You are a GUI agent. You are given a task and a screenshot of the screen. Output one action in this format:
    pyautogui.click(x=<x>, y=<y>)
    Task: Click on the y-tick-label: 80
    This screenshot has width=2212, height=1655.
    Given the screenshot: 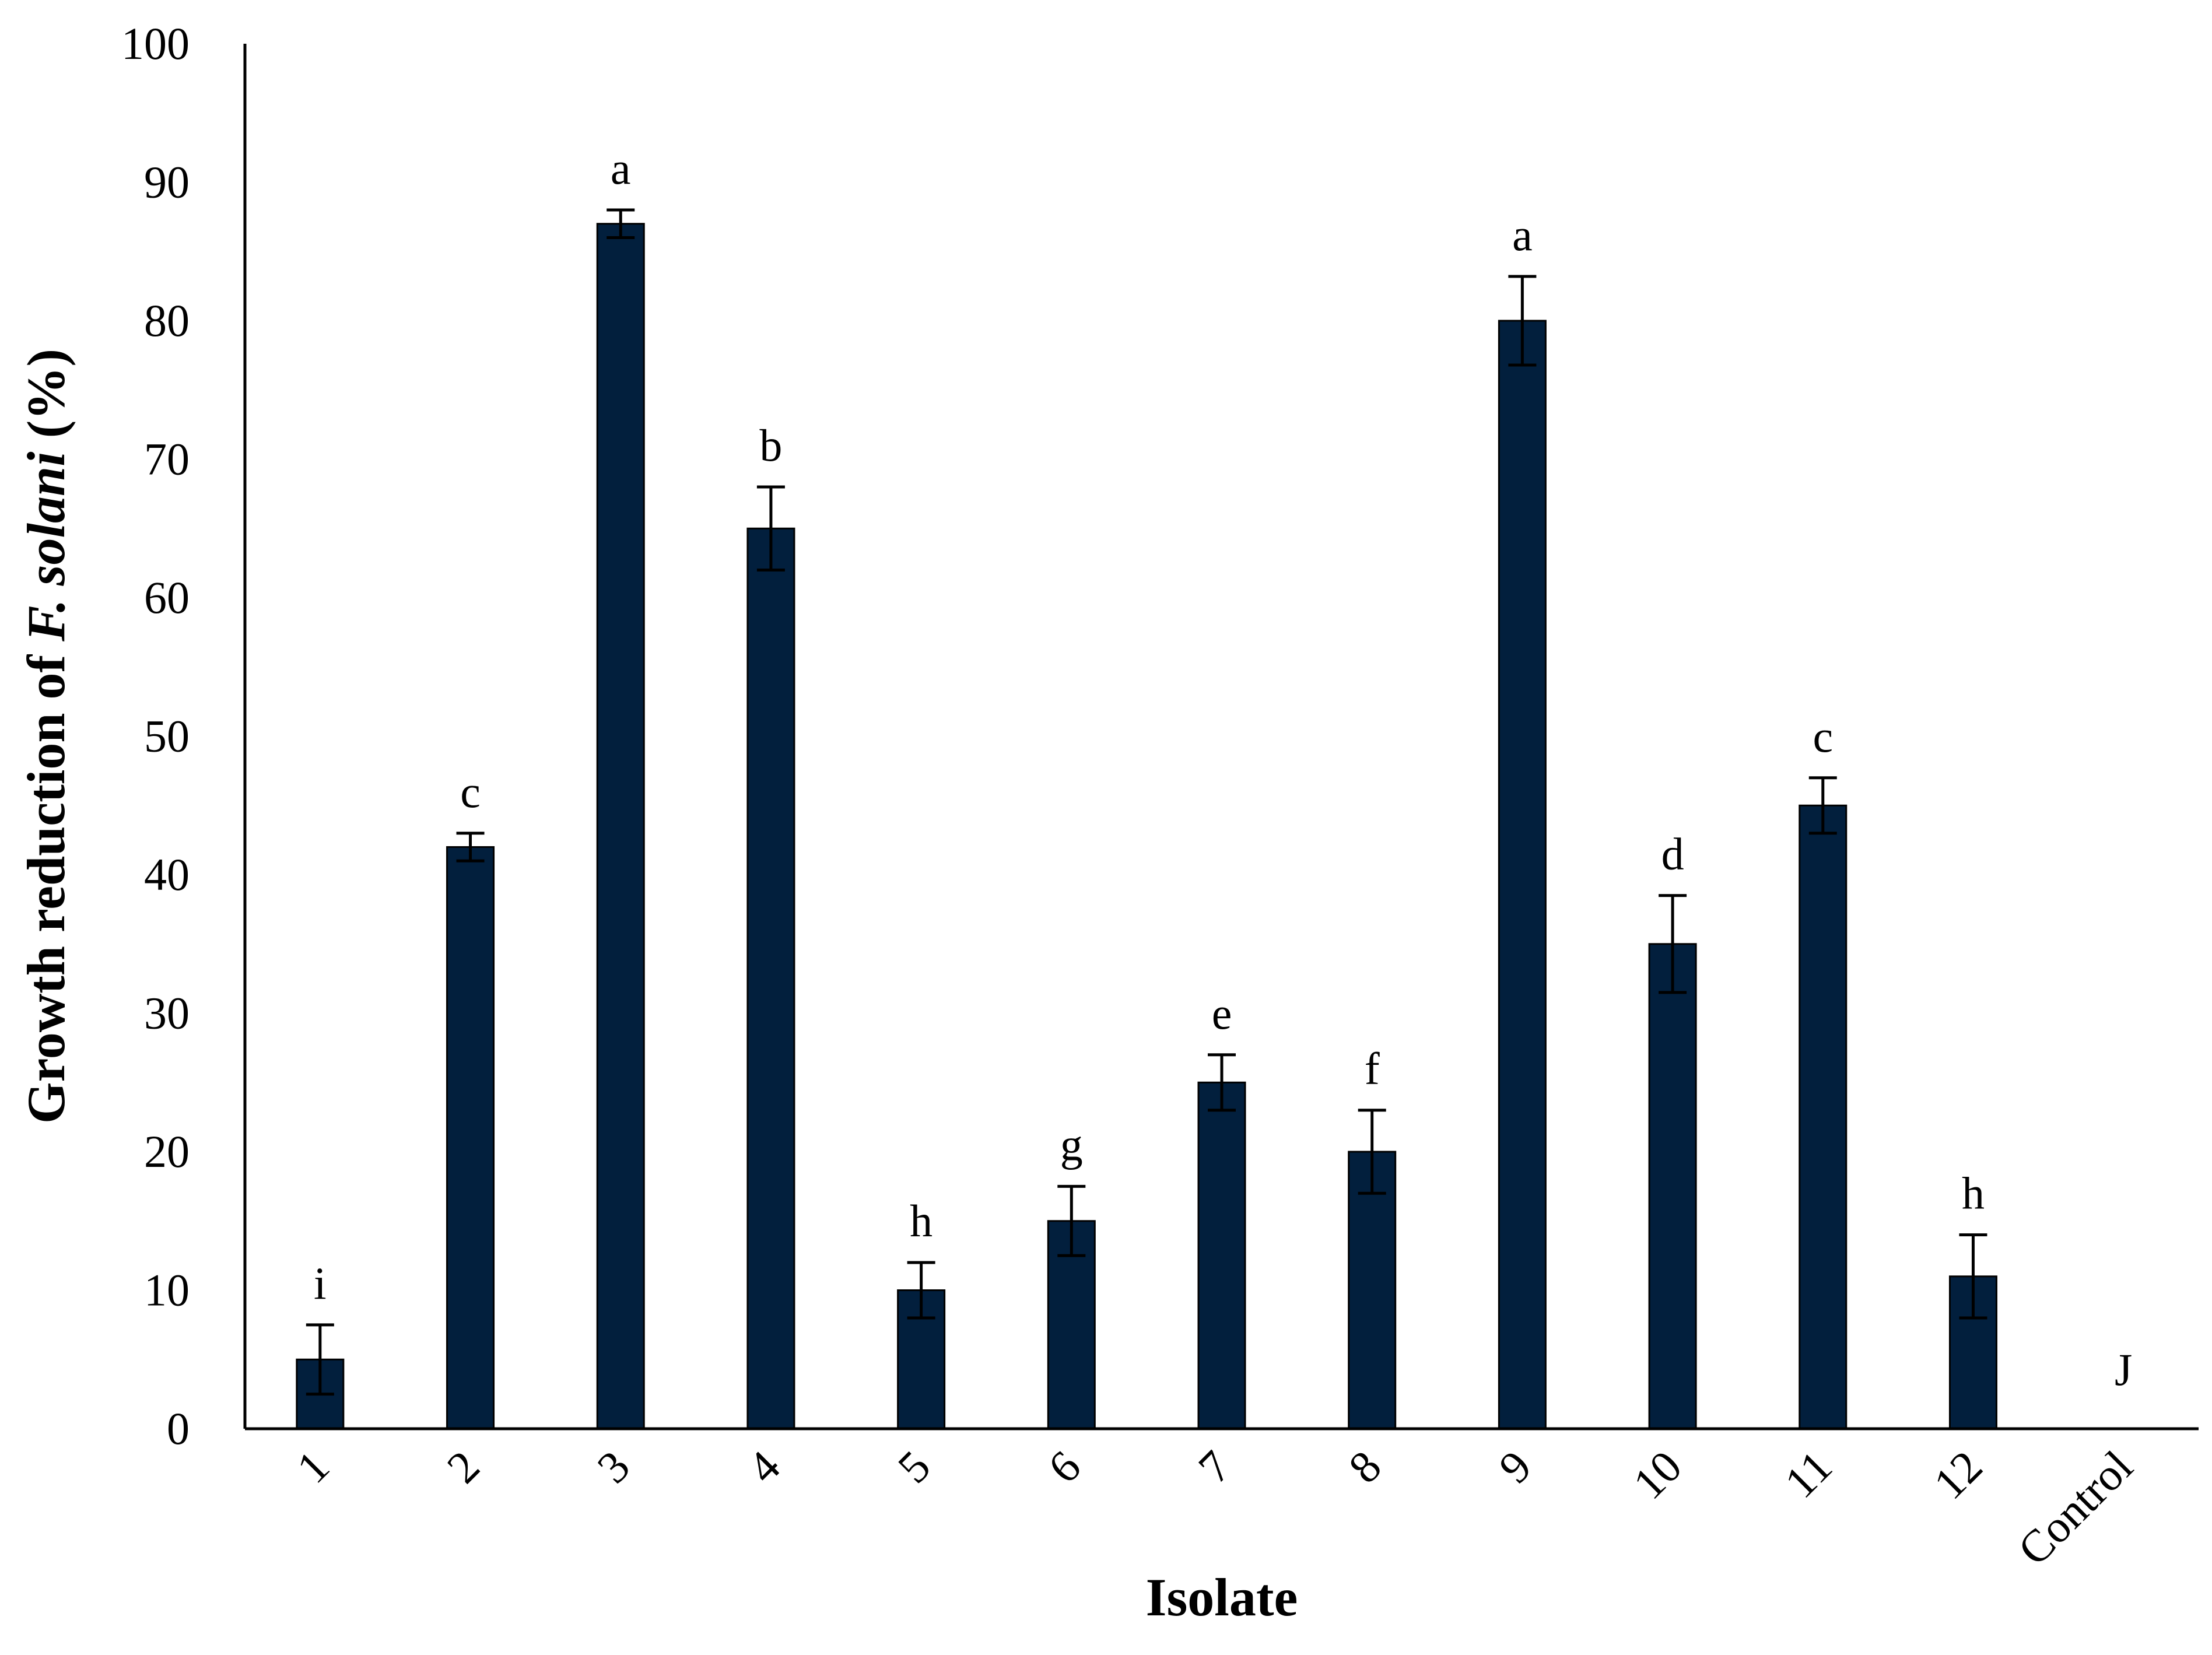 What is the action you would take?
    pyautogui.click(x=167, y=321)
    